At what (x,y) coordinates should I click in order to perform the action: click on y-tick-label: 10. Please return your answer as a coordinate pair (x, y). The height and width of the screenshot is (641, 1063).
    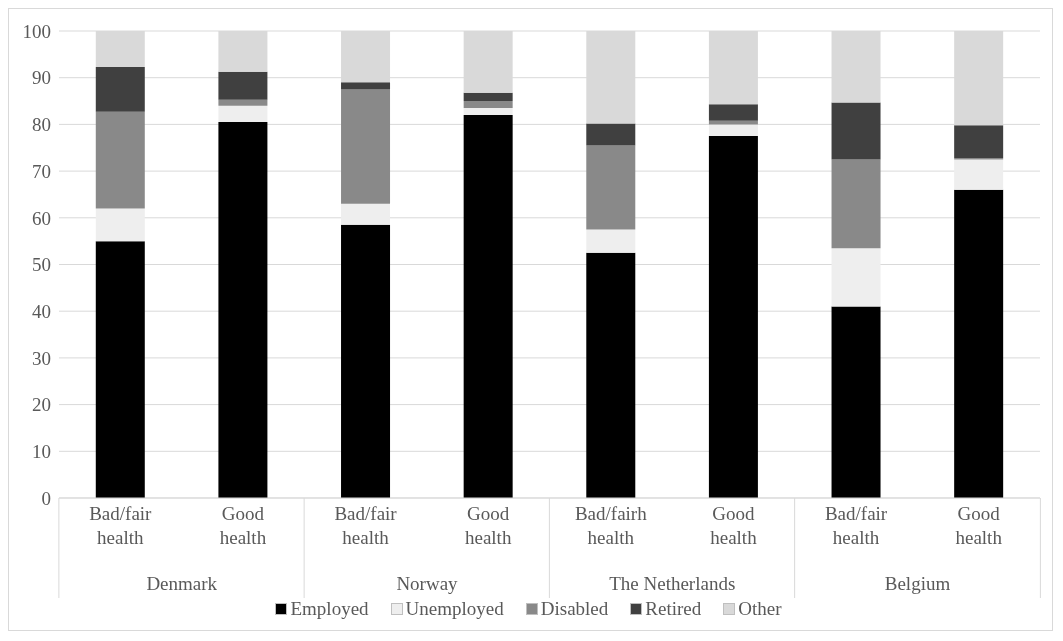
    Looking at the image, I should click on (41, 452).